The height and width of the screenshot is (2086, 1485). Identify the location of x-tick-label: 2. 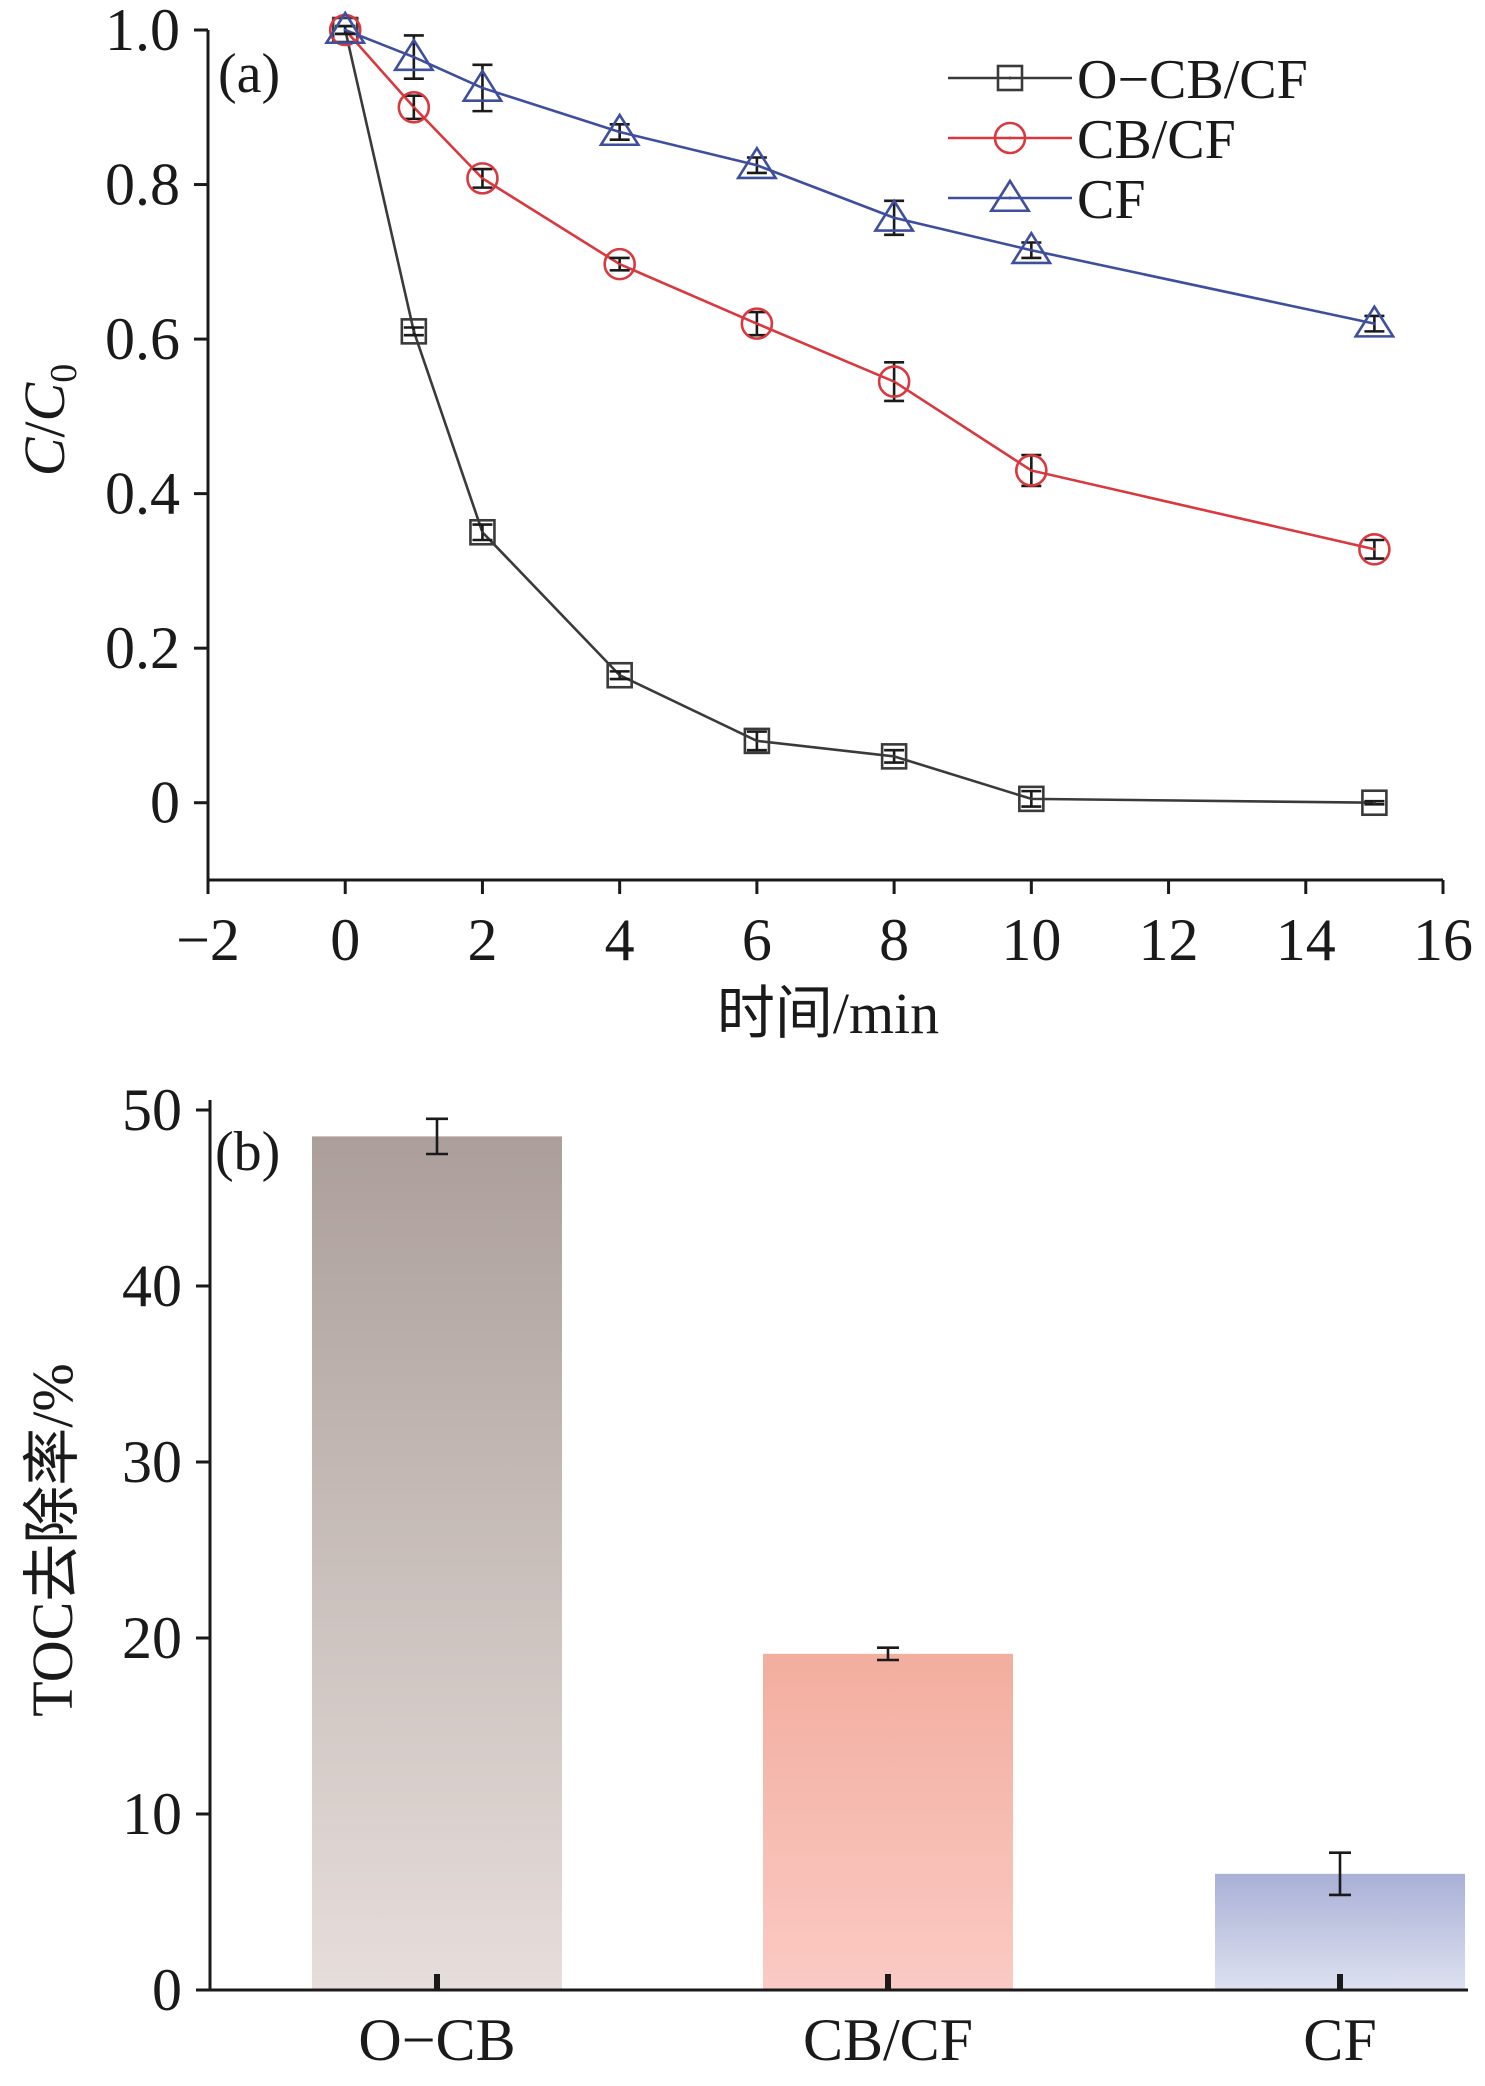
(482, 940).